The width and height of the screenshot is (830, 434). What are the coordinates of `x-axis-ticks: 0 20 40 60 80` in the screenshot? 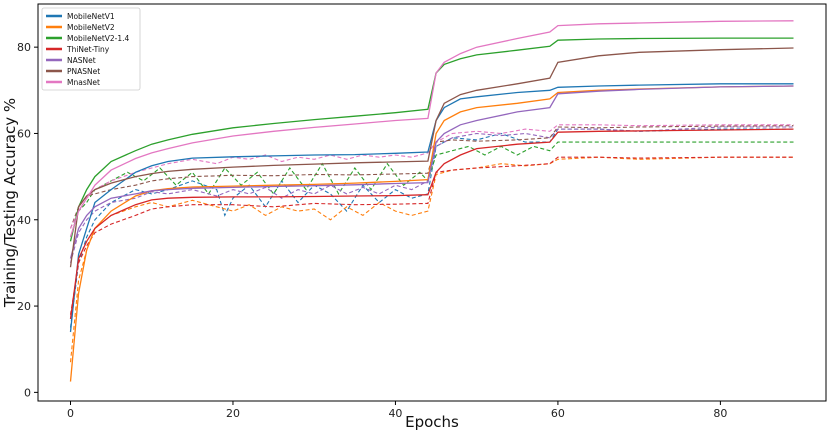 It's located at (397, 410).